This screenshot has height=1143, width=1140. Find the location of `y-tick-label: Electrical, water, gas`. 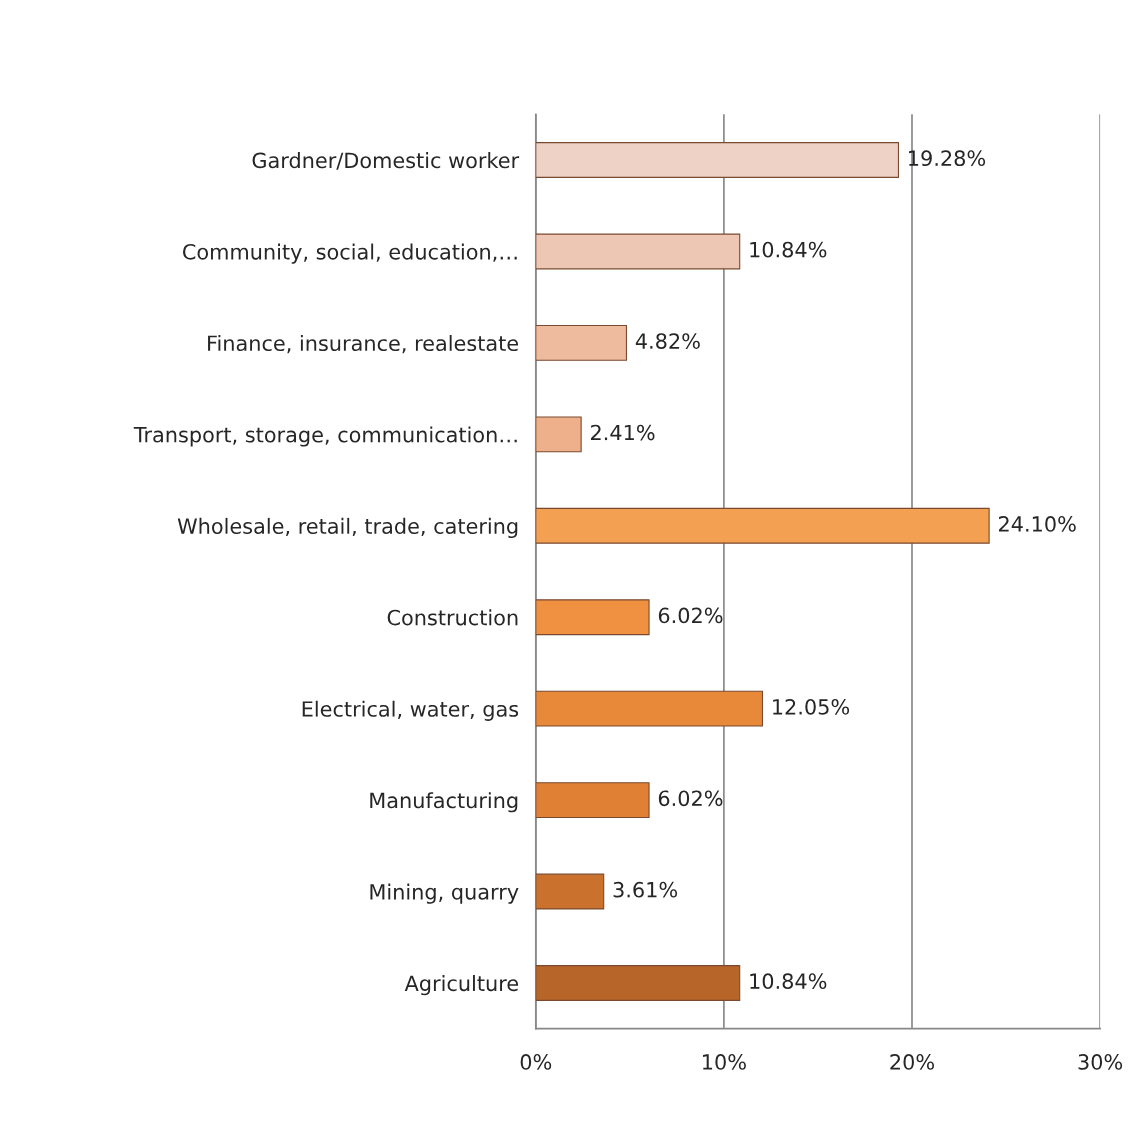

y-tick-label: Electrical, water, gas is located at coordinates (410, 710).